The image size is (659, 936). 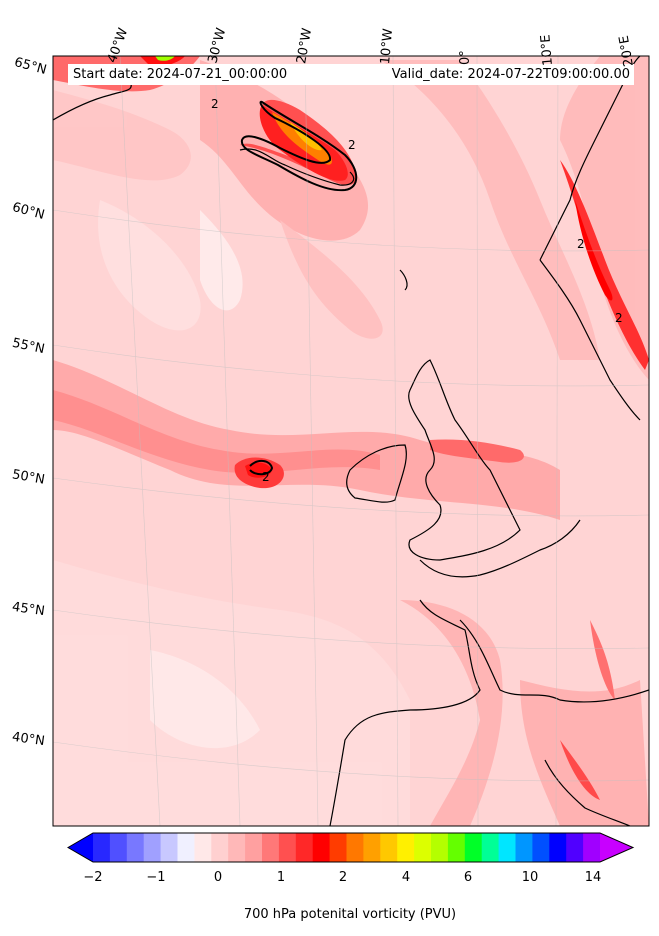 What do you see at coordinates (156, 877) in the screenshot?
I see `colorbar-tick-label: −1` at bounding box center [156, 877].